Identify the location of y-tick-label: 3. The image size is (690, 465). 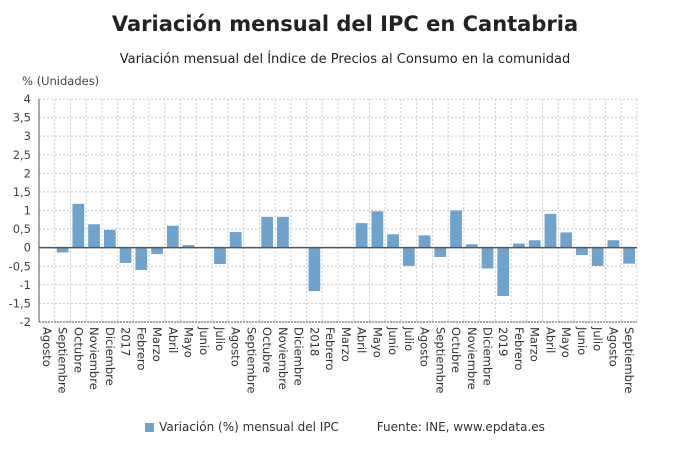
(27, 136).